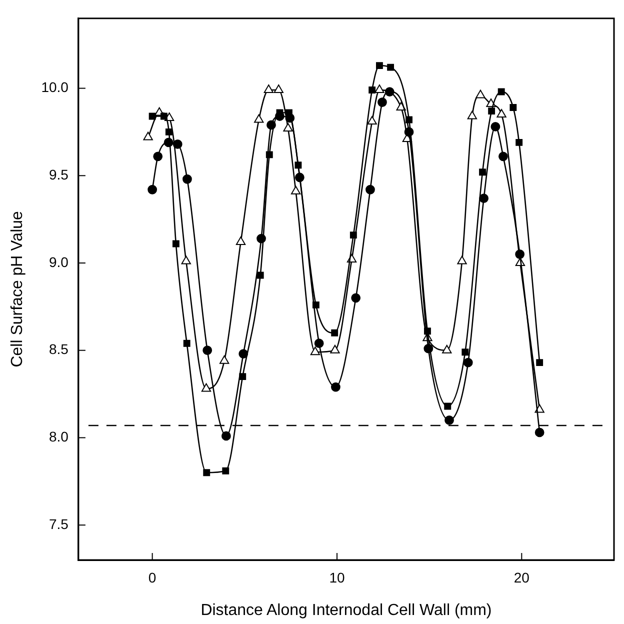 The image size is (624, 624). What do you see at coordinates (58, 436) in the screenshot?
I see `y-tick-label: 8.0` at bounding box center [58, 436].